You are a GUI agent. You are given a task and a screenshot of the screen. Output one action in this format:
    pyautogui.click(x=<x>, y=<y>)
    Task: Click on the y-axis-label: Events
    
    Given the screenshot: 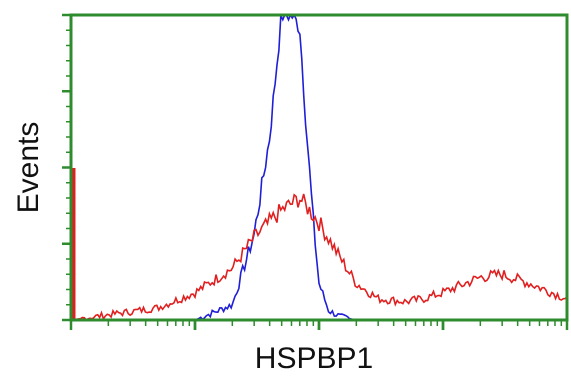 What is the action you would take?
    pyautogui.click(x=28, y=168)
    